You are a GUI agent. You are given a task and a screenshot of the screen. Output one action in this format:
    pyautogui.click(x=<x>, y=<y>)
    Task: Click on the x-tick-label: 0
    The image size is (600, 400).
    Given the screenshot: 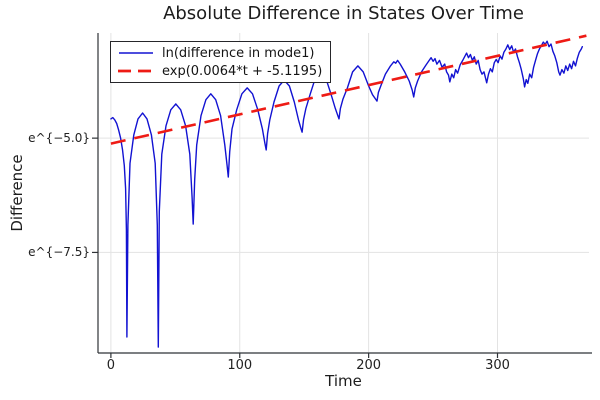 What is the action you would take?
    pyautogui.click(x=111, y=365)
    